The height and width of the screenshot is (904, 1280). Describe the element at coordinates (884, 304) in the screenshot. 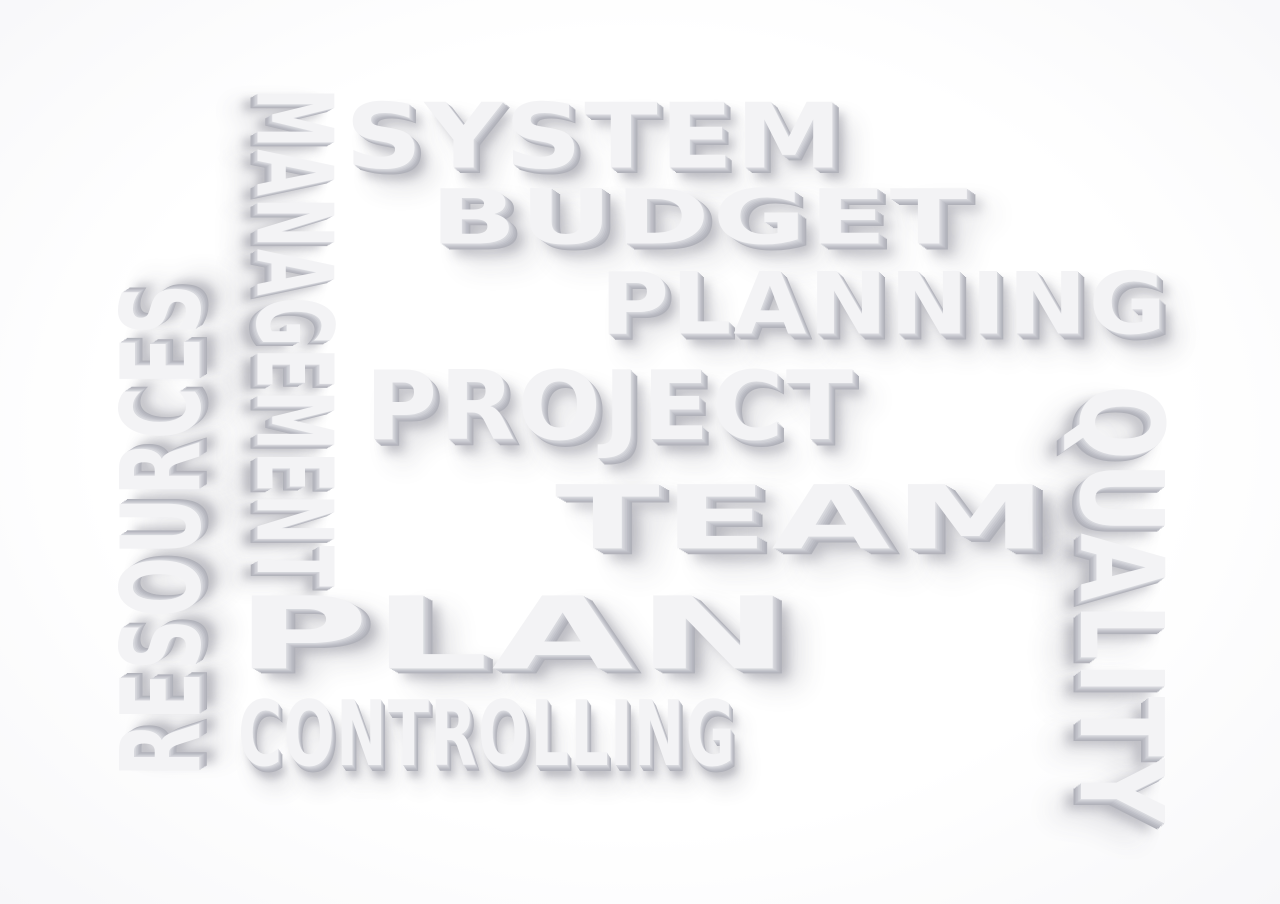

I see `word-planning: PLANNING` at that location.